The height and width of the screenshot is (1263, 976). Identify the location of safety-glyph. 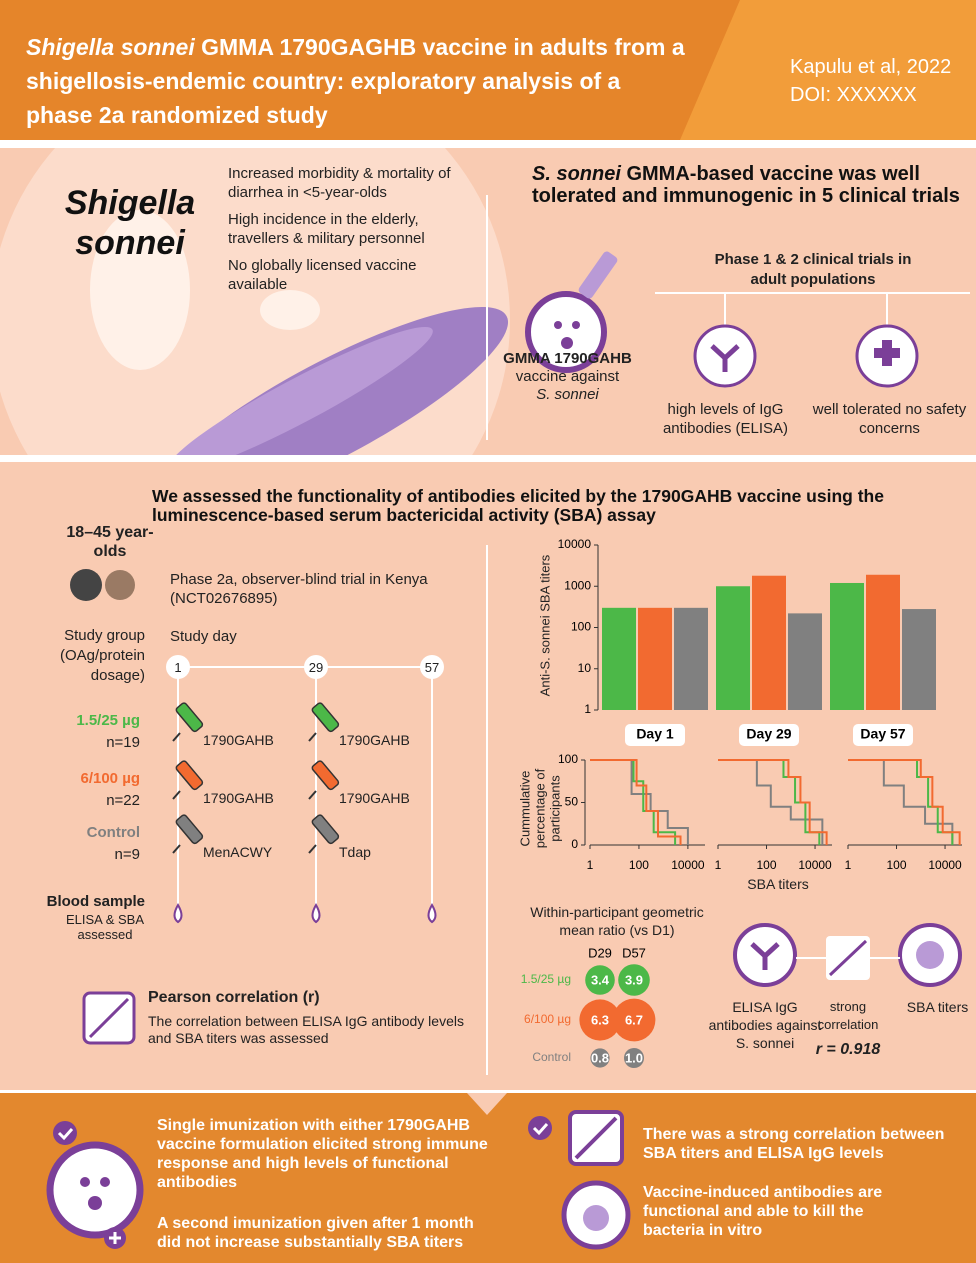
(887, 353).